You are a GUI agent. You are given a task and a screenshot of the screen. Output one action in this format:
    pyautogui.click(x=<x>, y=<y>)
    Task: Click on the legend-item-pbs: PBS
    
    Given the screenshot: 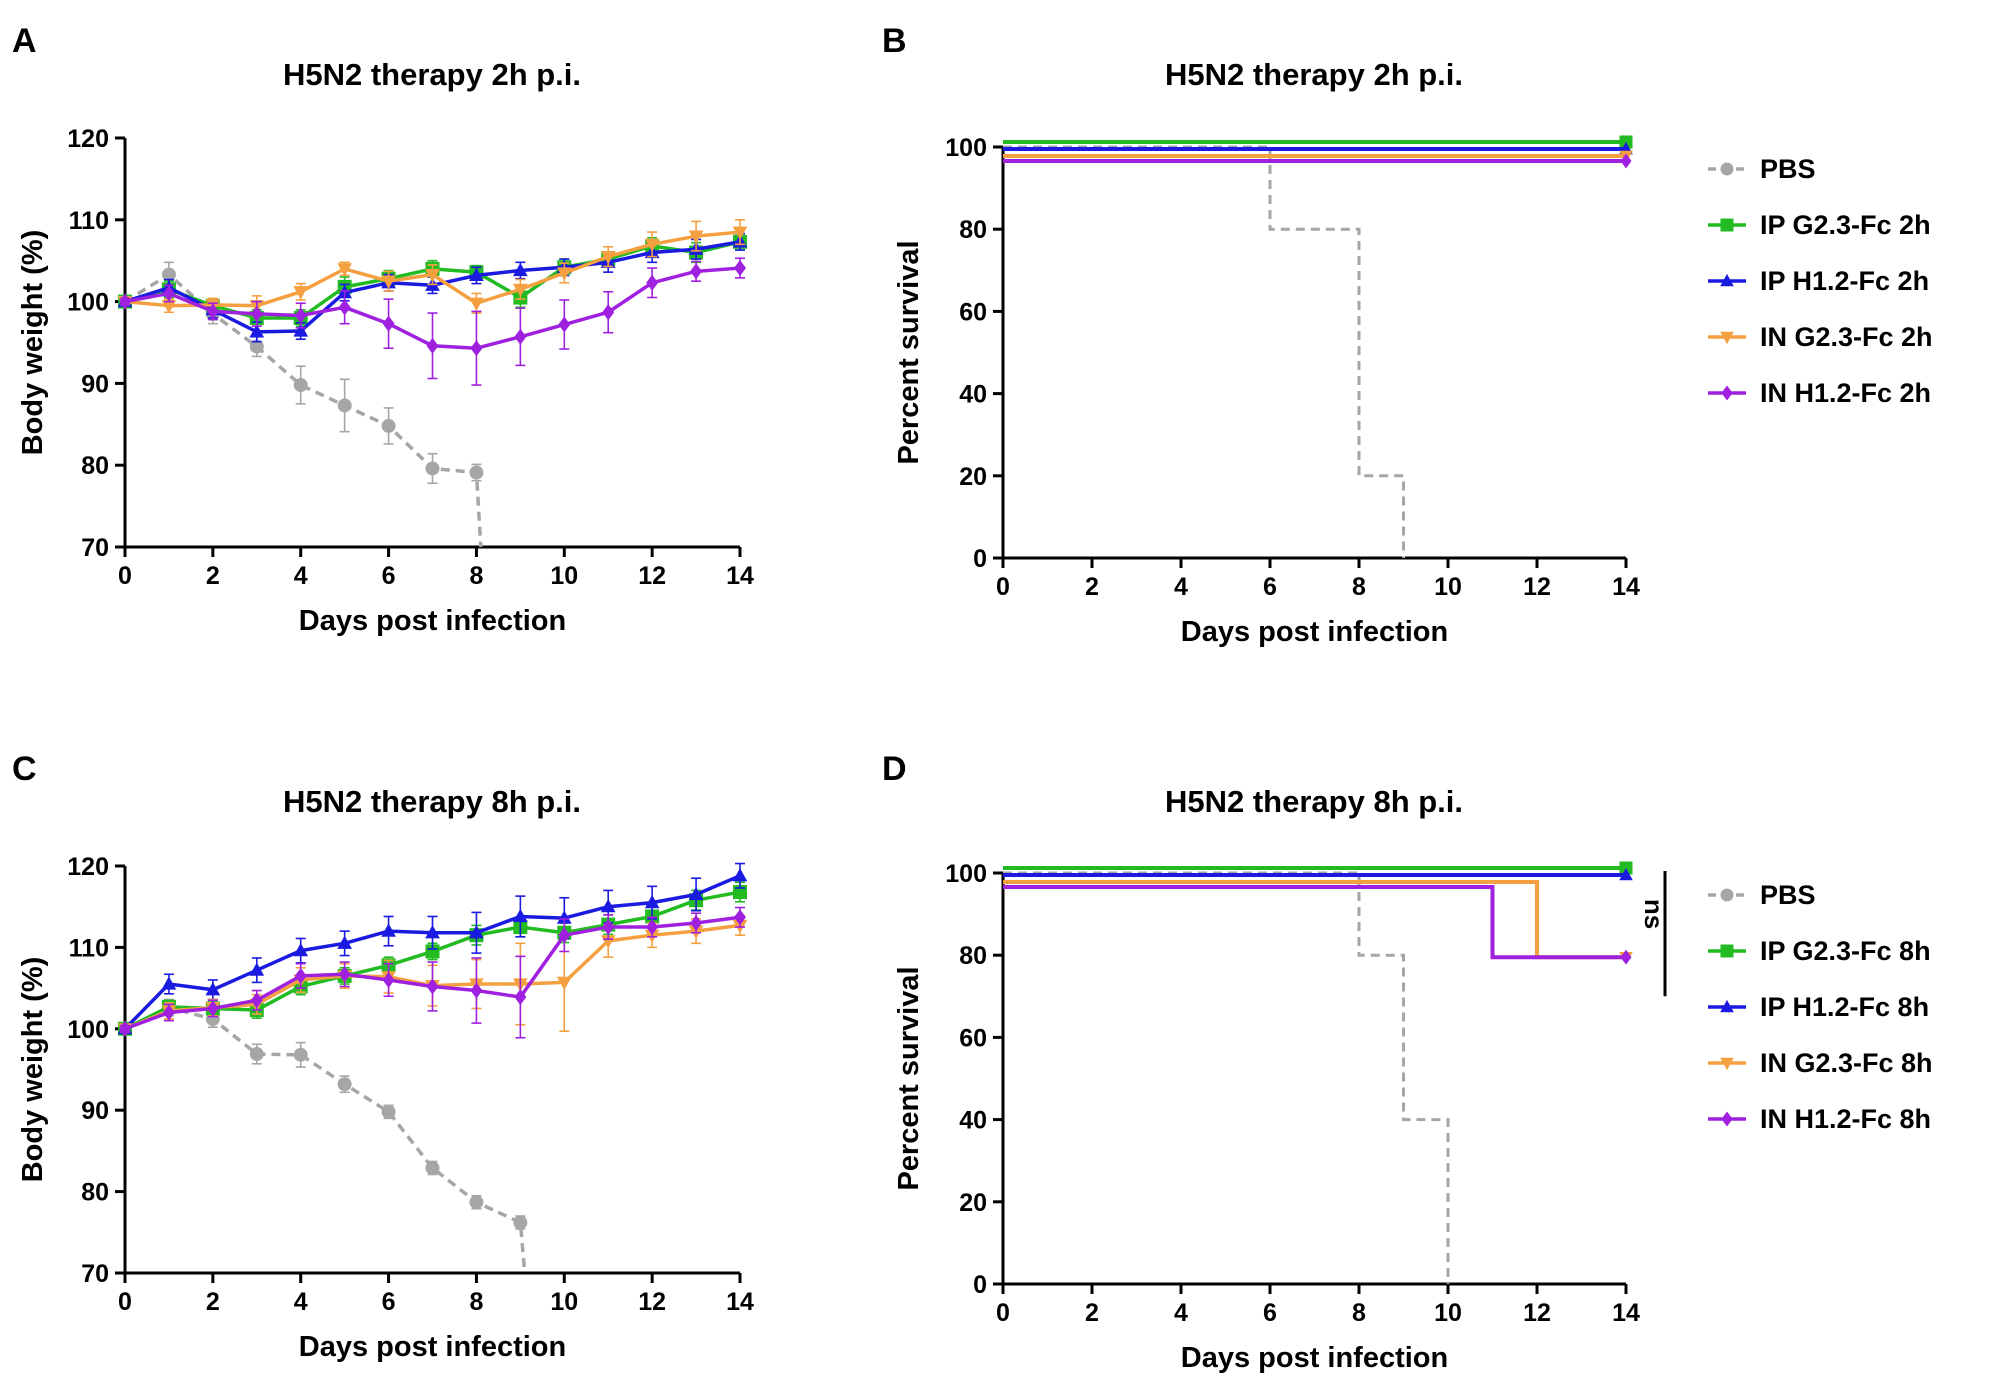 What is the action you would take?
    pyautogui.click(x=1762, y=169)
    